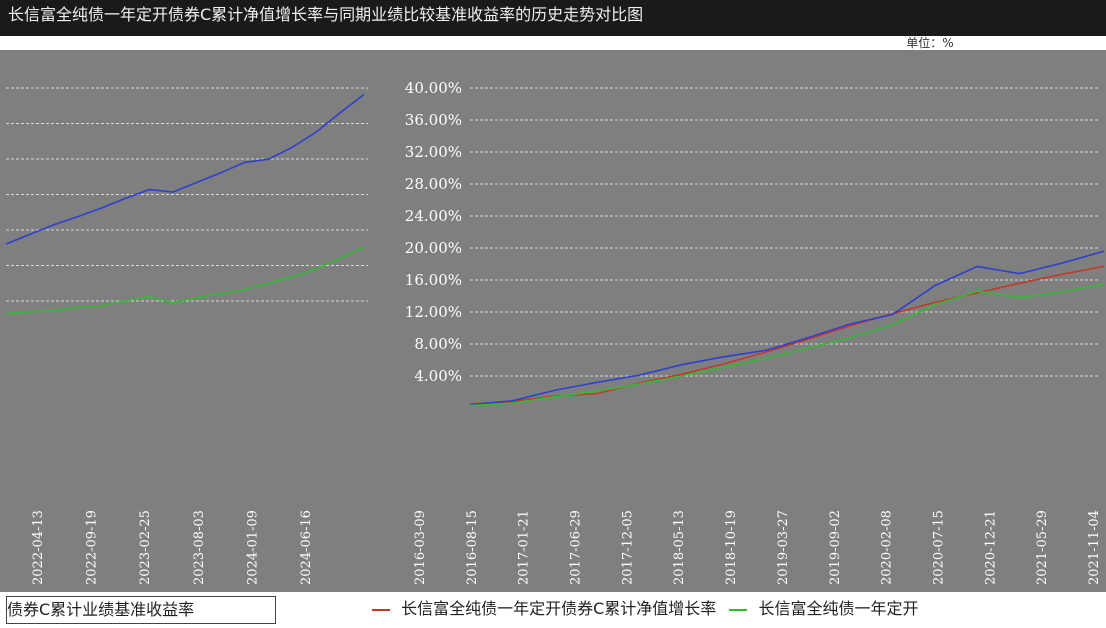 The height and width of the screenshot is (628, 1106). Describe the element at coordinates (433, 184) in the screenshot. I see `y-tick-label: 28.00%` at that location.